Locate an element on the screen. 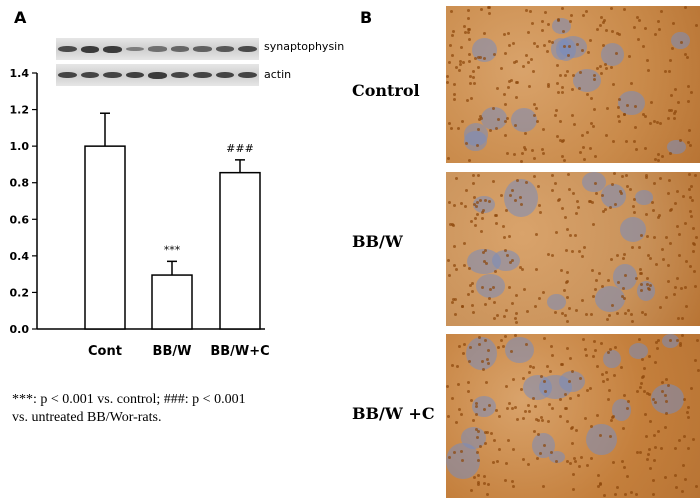 The image size is (700, 498). x-category-label: BB/W is located at coordinates (172, 351).